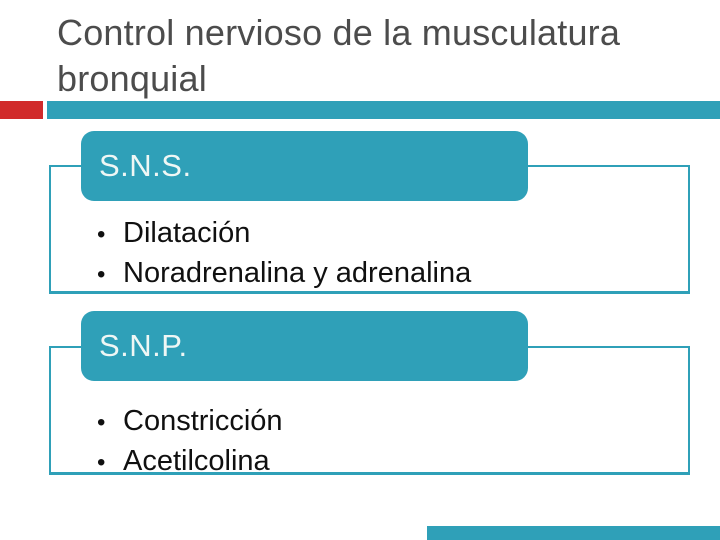  I want to click on red-accent-square, so click(21, 110).